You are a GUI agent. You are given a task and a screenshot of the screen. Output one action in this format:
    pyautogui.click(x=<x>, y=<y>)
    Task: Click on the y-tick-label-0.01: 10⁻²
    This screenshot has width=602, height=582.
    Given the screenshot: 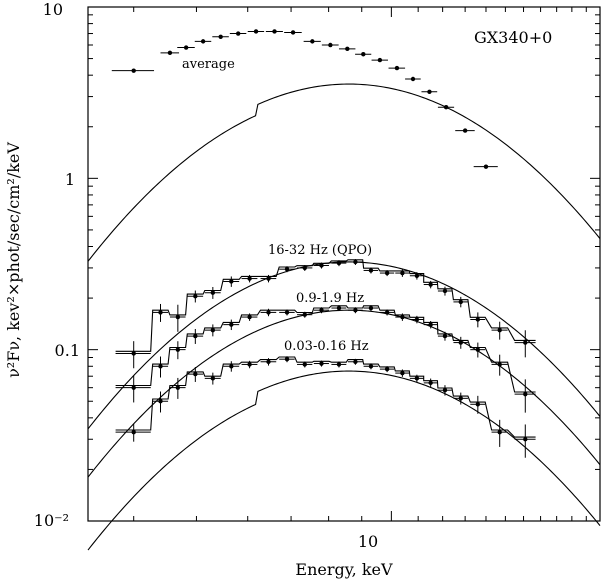 What is the action you would take?
    pyautogui.click(x=51, y=520)
    